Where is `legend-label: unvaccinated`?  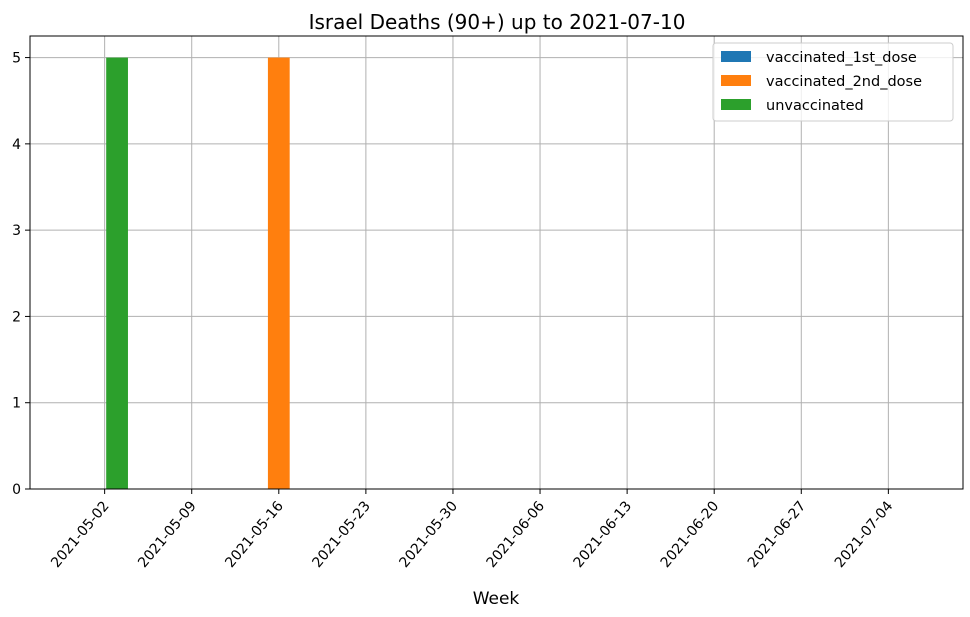
legend-label: unvaccinated is located at coordinates (815, 106).